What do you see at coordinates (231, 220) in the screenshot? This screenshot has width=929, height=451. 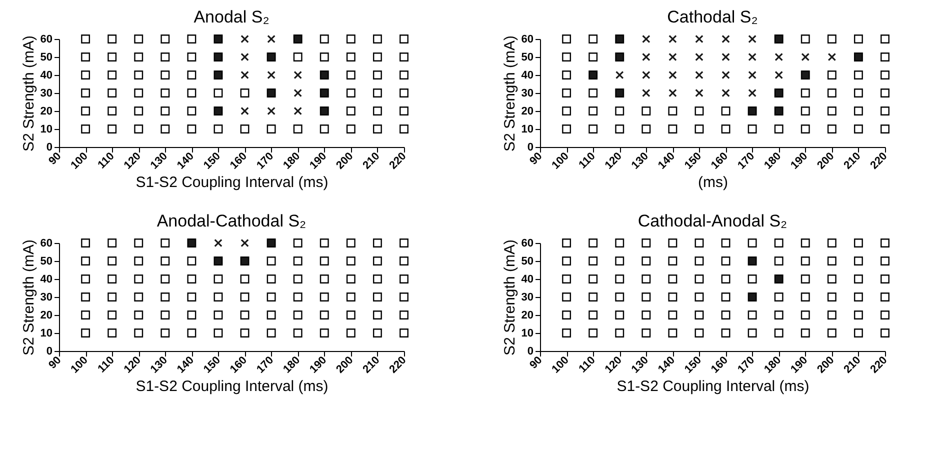 I see `chart-title: Anodal-Cathodal S₂` at bounding box center [231, 220].